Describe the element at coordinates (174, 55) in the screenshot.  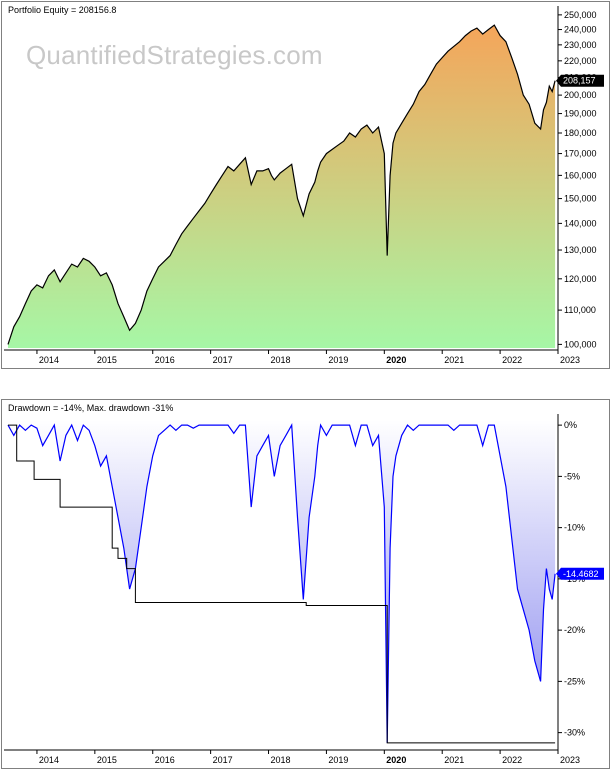
I see `watermark: QuantifiedStrategies.com` at that location.